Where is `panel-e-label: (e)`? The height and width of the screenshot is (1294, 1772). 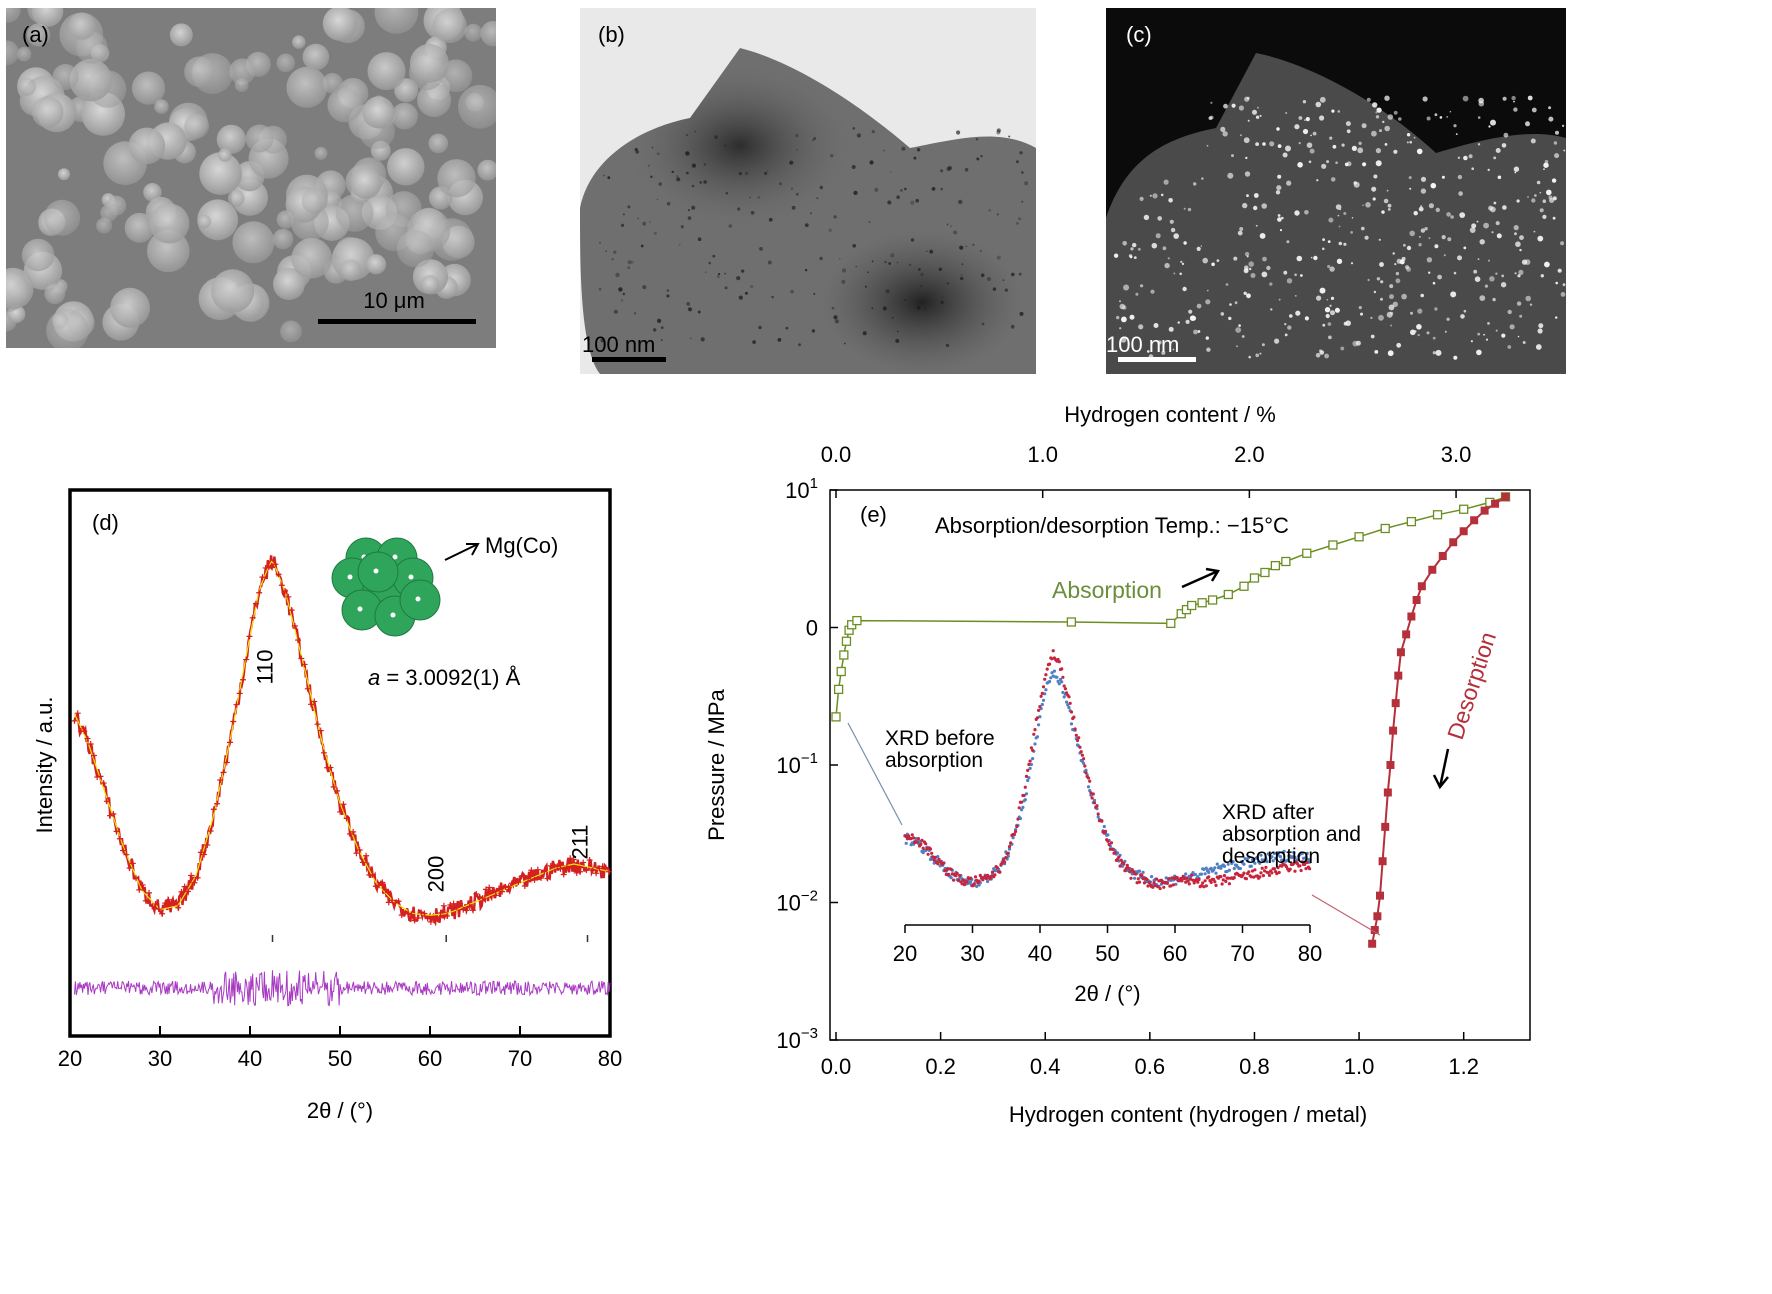 panel-e-label: (e) is located at coordinates (873, 514).